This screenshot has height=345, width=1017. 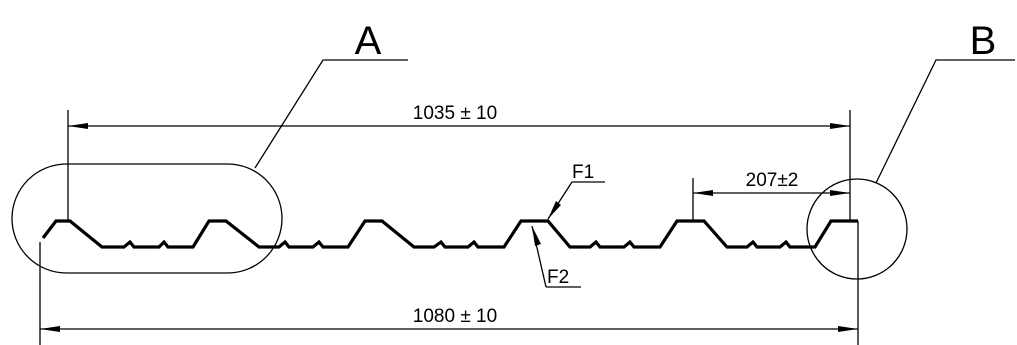 I want to click on detail-b-outline, so click(x=857, y=229).